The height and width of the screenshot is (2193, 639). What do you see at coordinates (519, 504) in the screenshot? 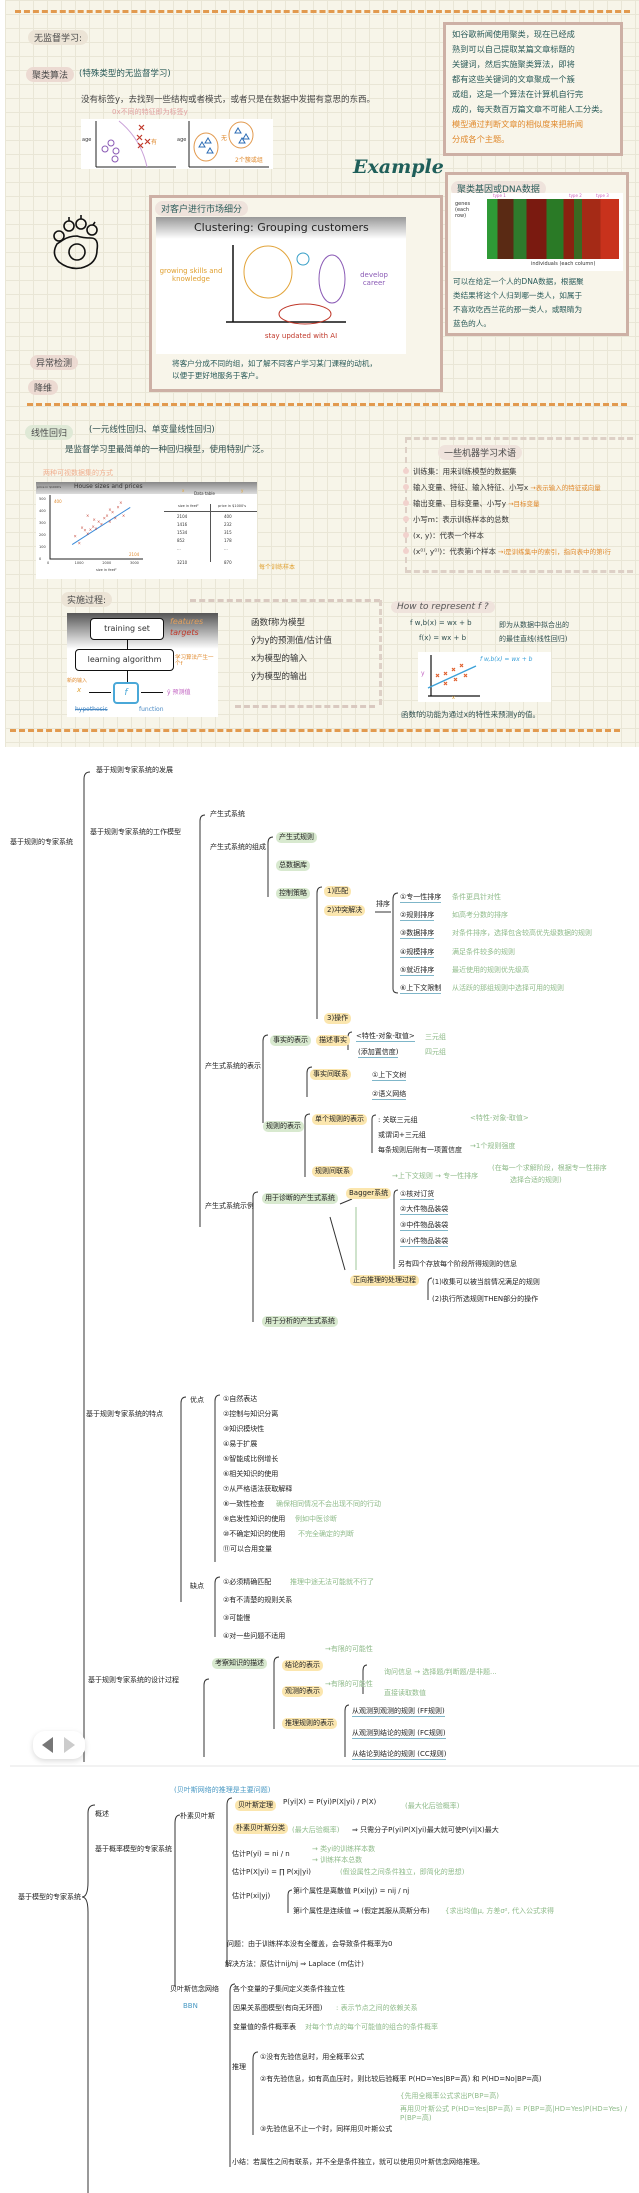
I see `term-item: 输出变量、目标变量、小写y →目标变量` at bounding box center [519, 504].